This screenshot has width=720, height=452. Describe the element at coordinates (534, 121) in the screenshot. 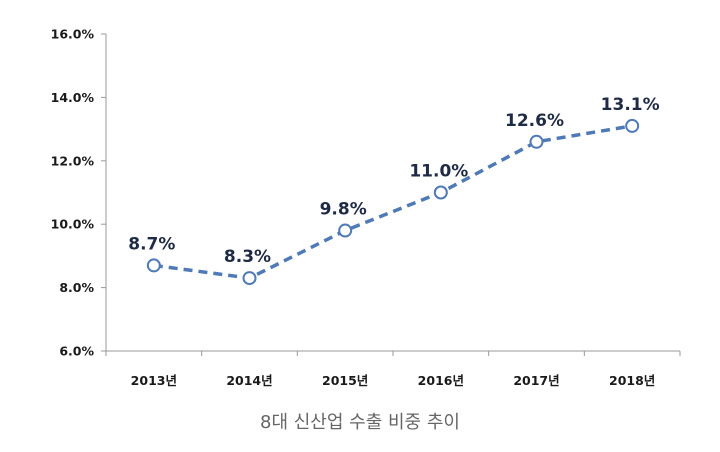

I see `data-label-4: 12.6%` at that location.